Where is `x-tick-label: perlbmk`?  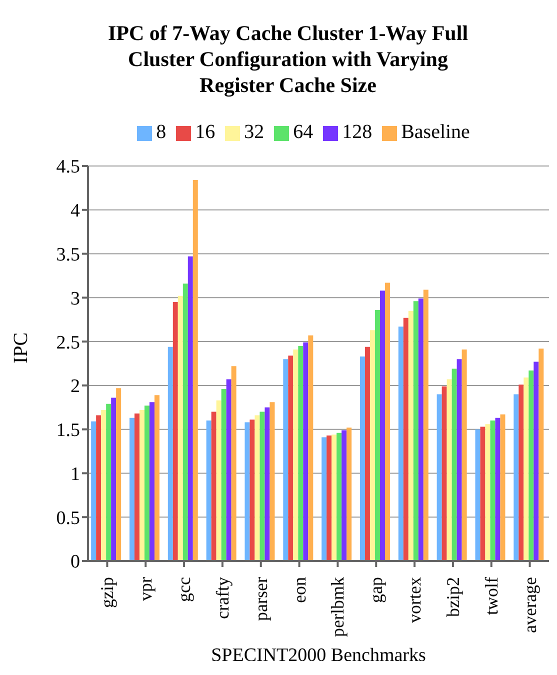
x-tick-label: perlbmk is located at coordinates (338, 607).